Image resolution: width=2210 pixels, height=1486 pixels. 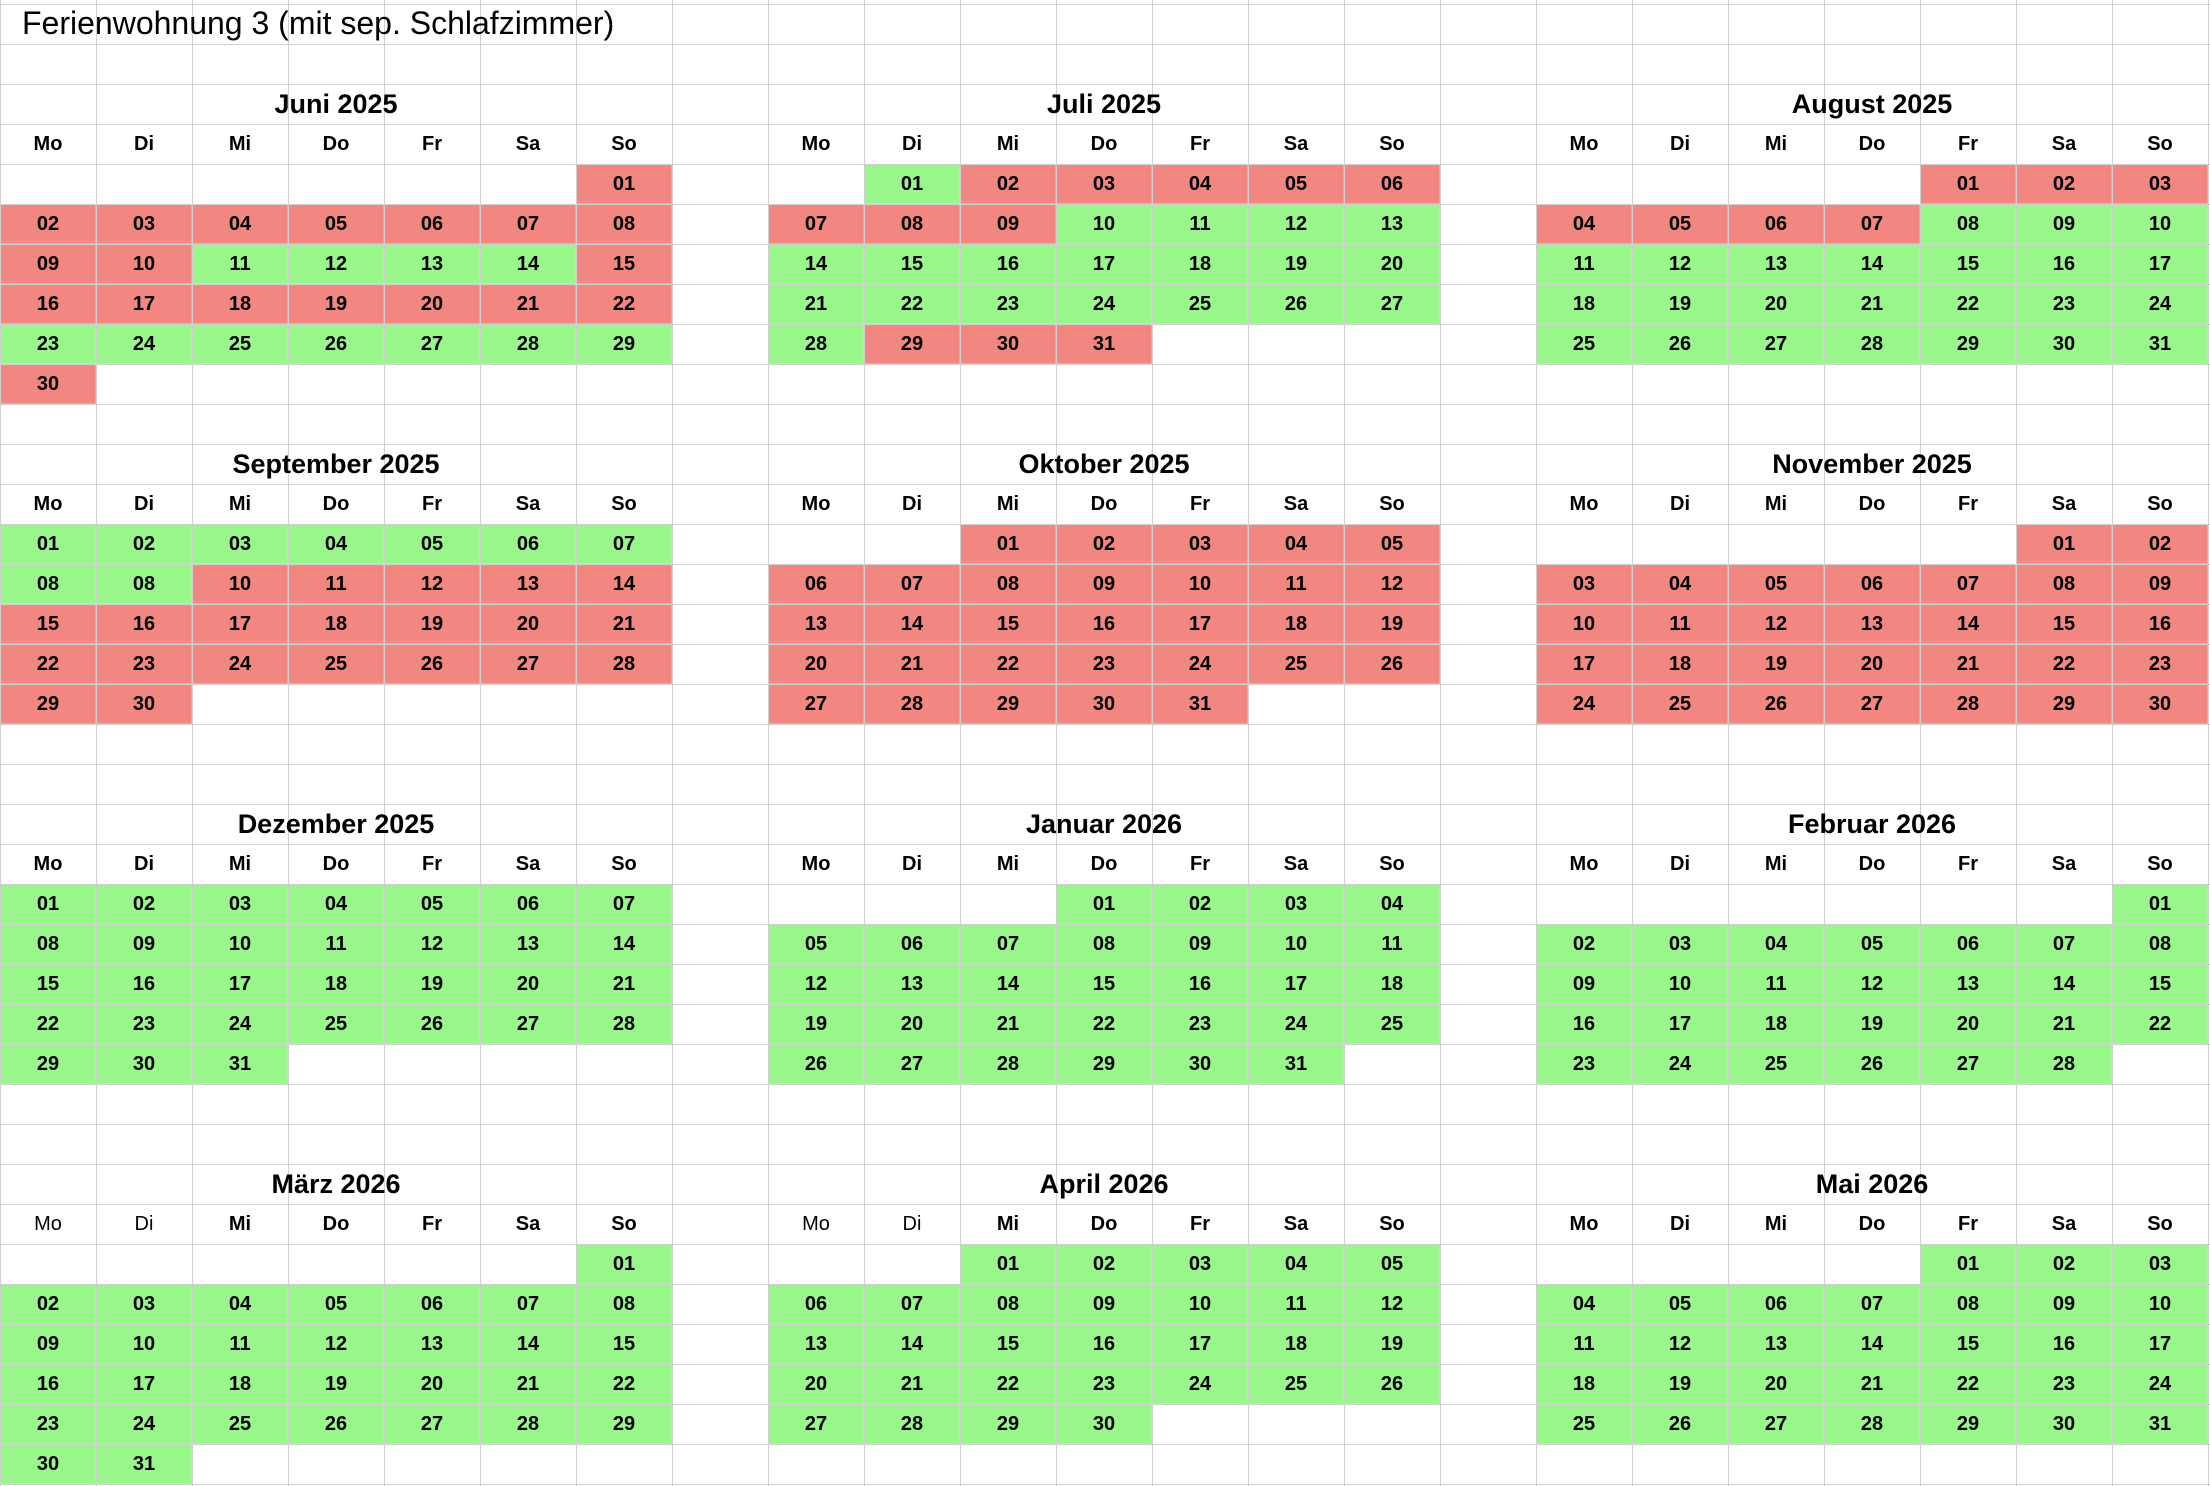 What do you see at coordinates (1104, 103) in the screenshot?
I see `month-title: Juli 2025` at bounding box center [1104, 103].